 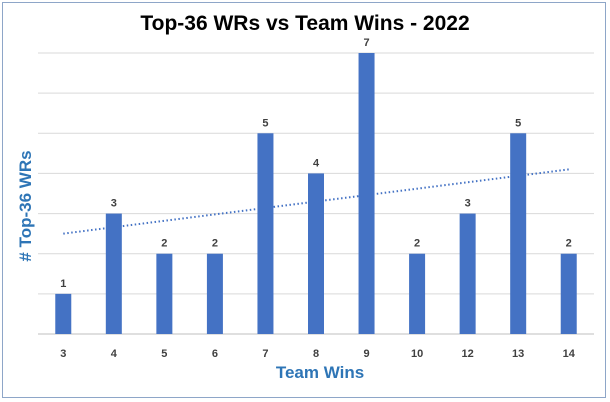 I want to click on x-tick-label: 13, so click(x=518, y=354).